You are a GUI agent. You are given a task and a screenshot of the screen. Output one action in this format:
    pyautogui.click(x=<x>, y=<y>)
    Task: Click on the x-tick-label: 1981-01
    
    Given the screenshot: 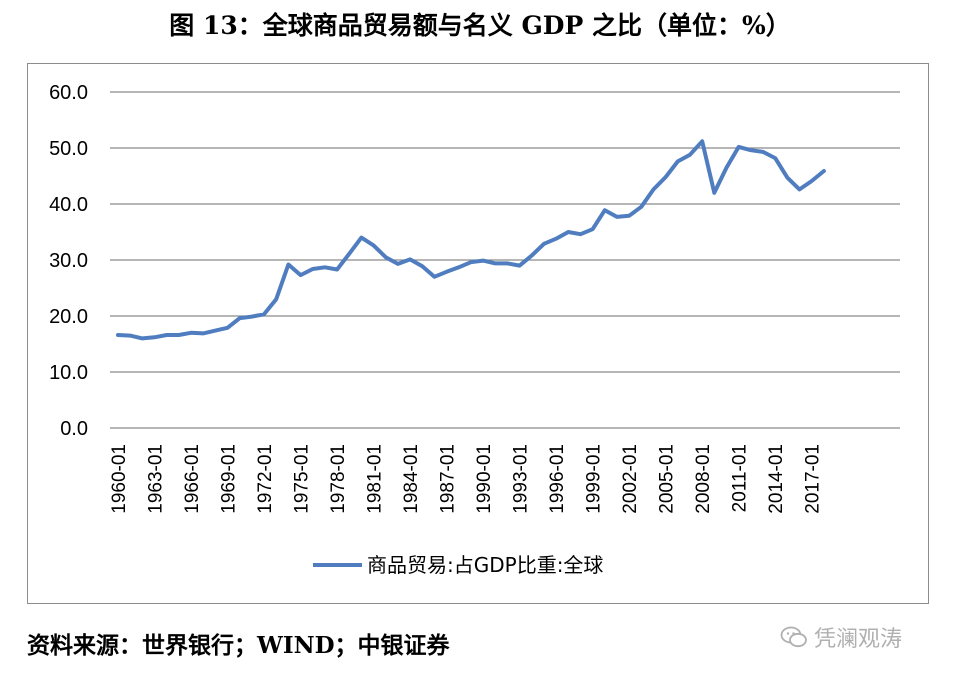 What is the action you would take?
    pyautogui.click(x=375, y=479)
    